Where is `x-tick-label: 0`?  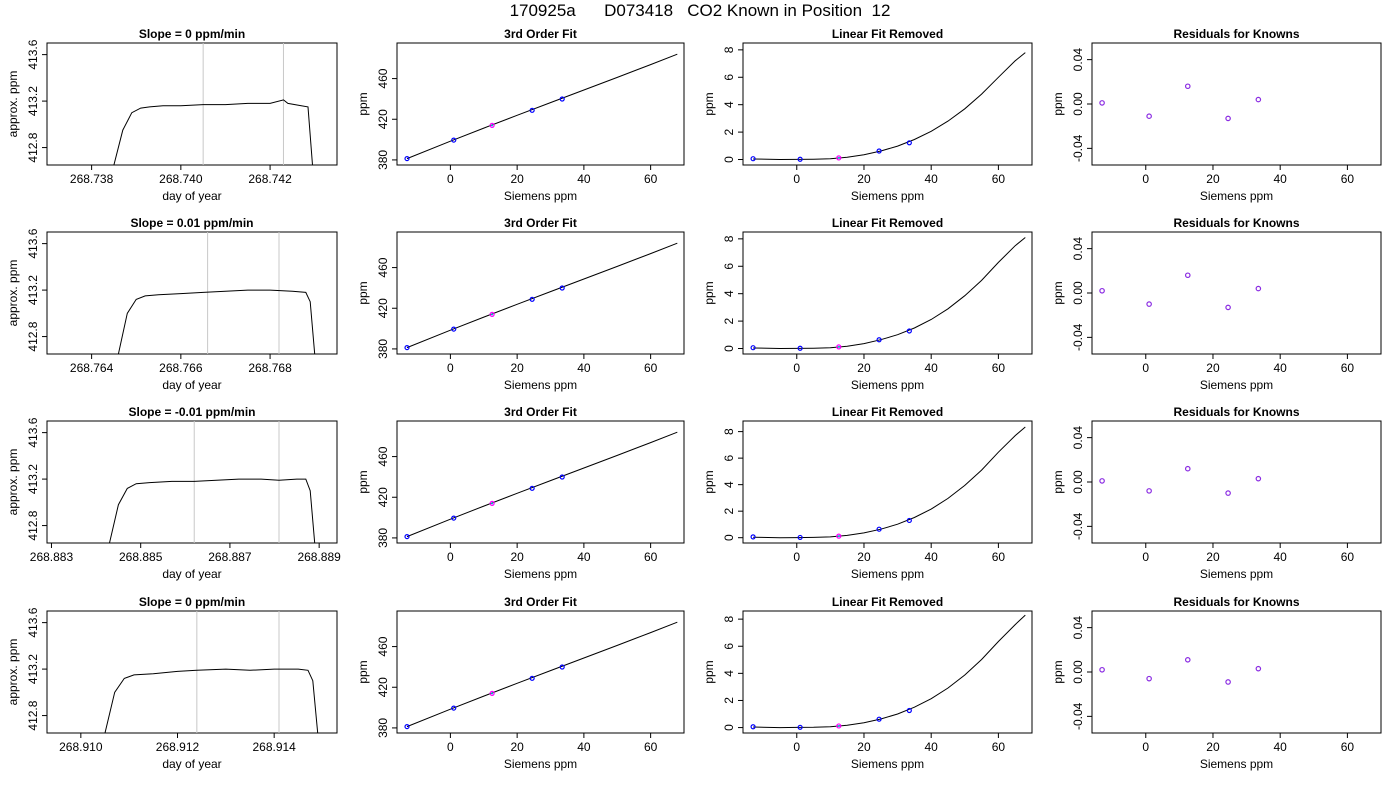 x-tick-label: 0 is located at coordinates (450, 179).